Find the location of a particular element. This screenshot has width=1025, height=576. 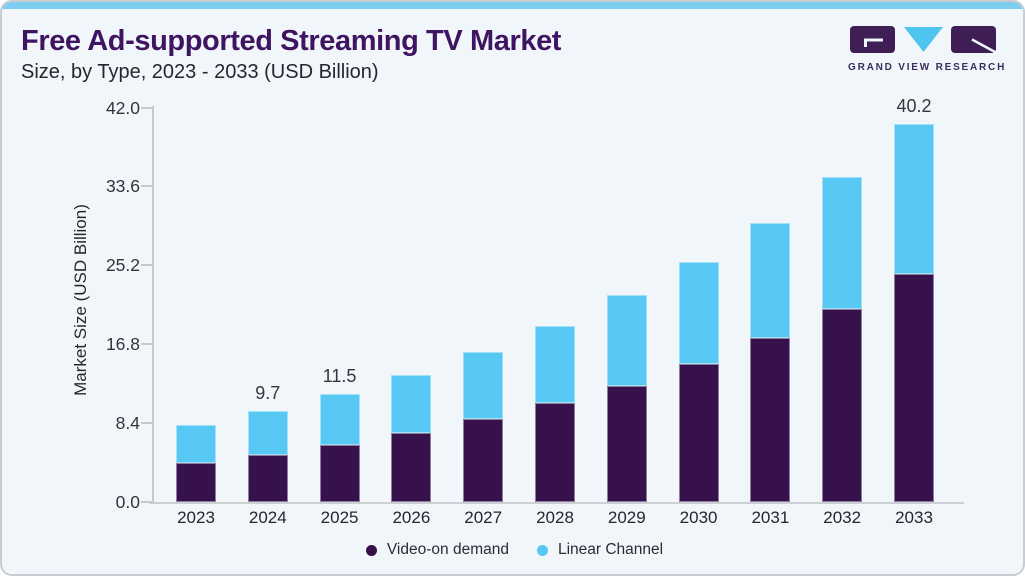

gvr-logo-icon is located at coordinates (923, 40).